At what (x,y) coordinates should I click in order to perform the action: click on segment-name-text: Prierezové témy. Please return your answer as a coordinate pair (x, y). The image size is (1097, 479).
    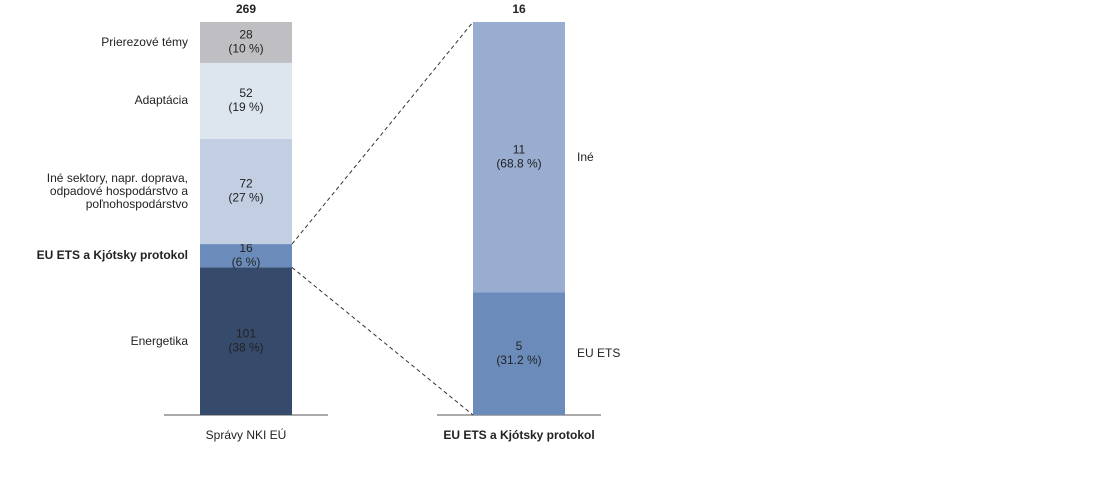
    Looking at the image, I should click on (144, 41).